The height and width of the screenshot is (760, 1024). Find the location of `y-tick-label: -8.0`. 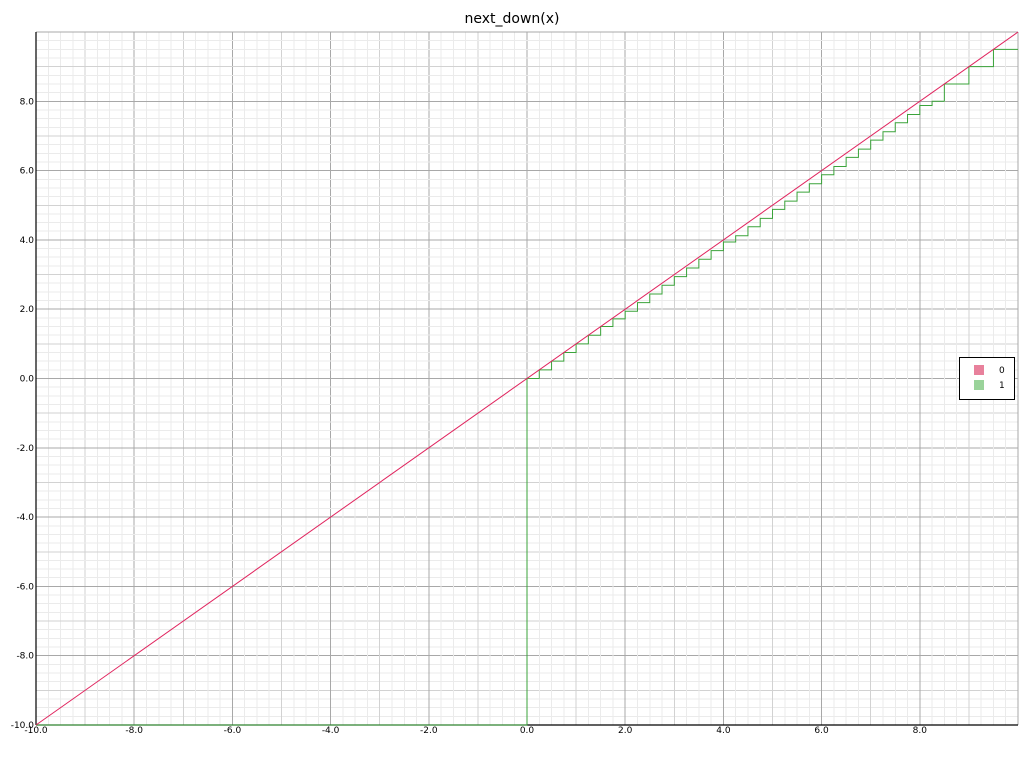

y-tick-label: -8.0 is located at coordinates (25, 657).